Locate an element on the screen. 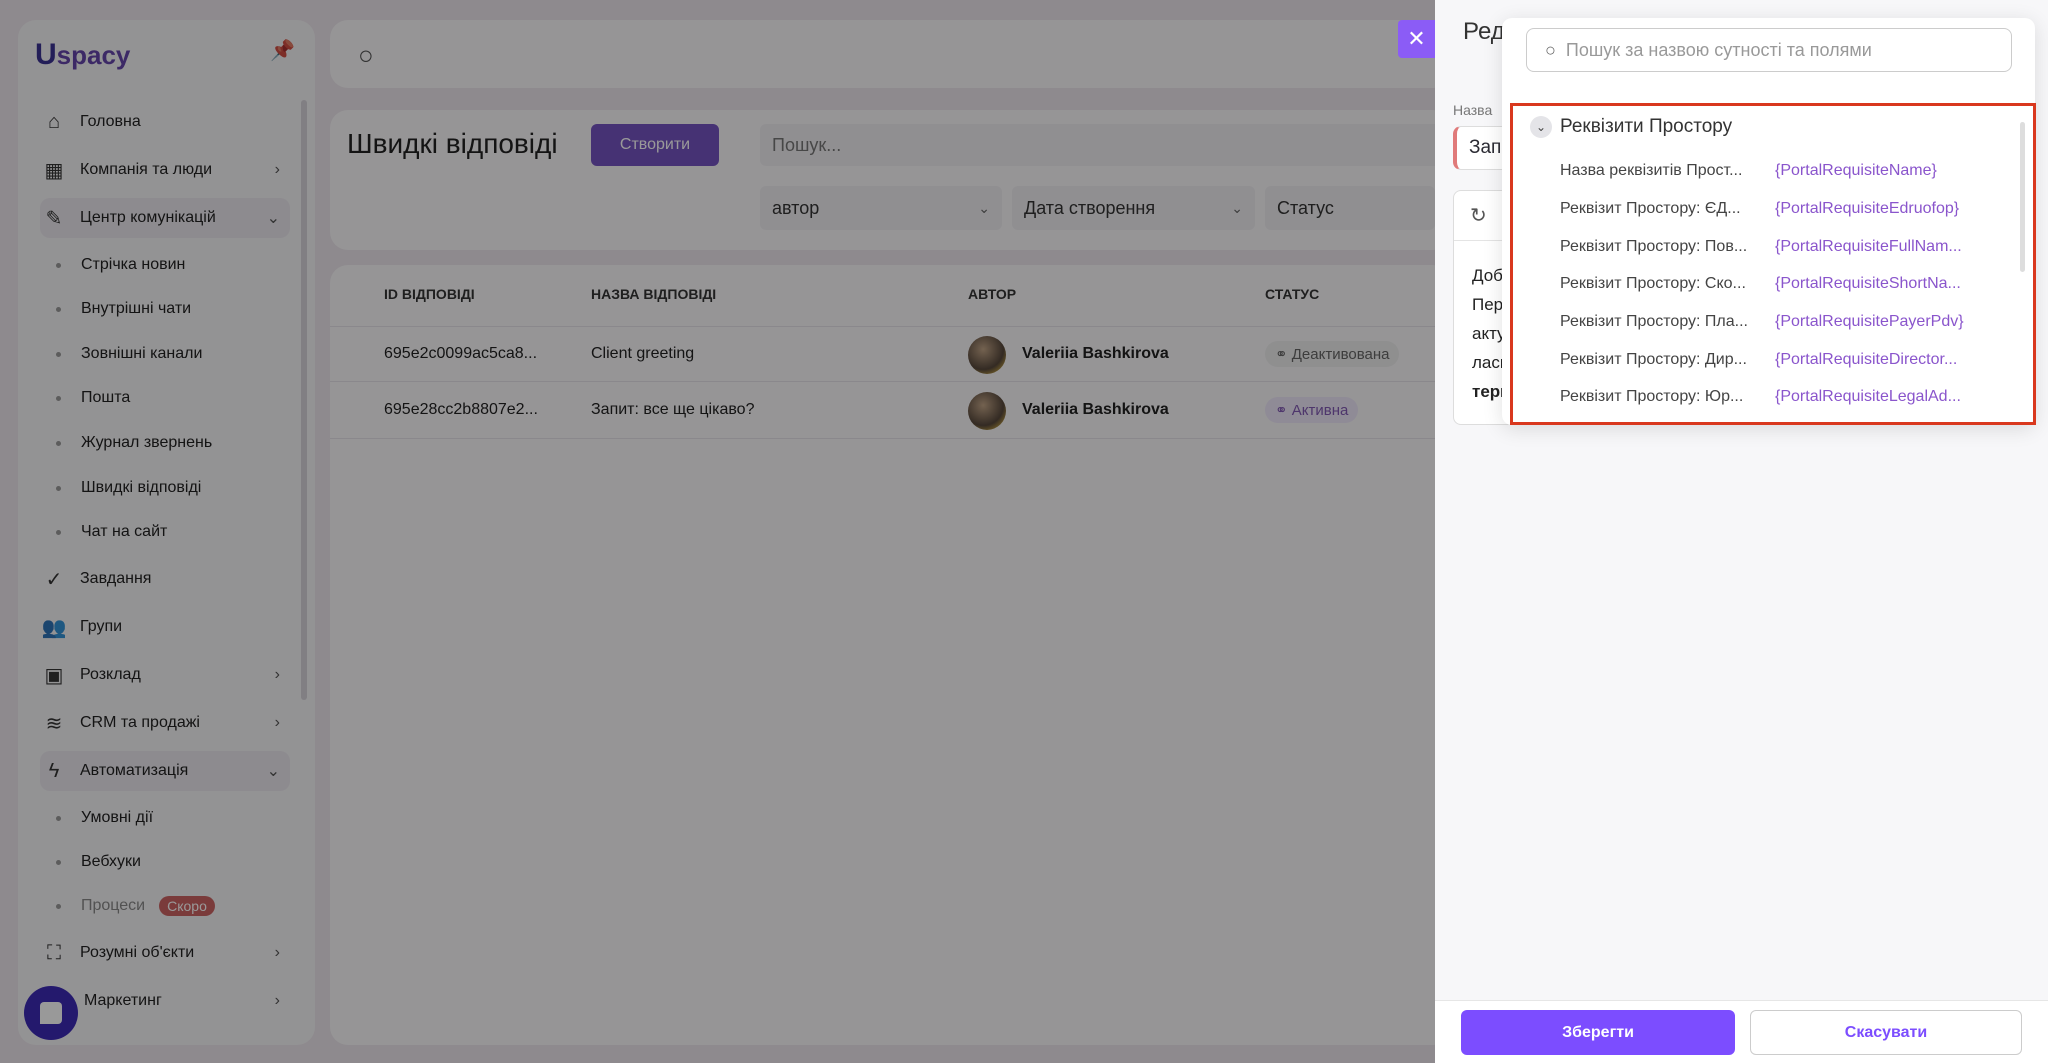 This screenshot has width=2048, height=1063. label: Автоматизація is located at coordinates (134, 770).